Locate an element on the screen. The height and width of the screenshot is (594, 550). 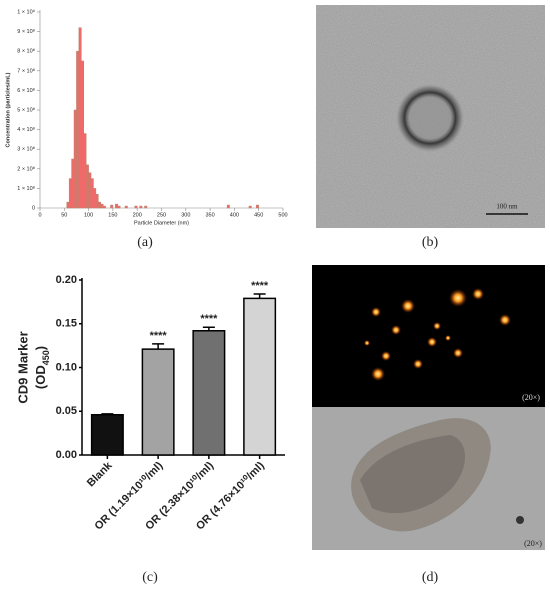
y-axis-label: CD9 Marker is located at coordinates (22, 367).